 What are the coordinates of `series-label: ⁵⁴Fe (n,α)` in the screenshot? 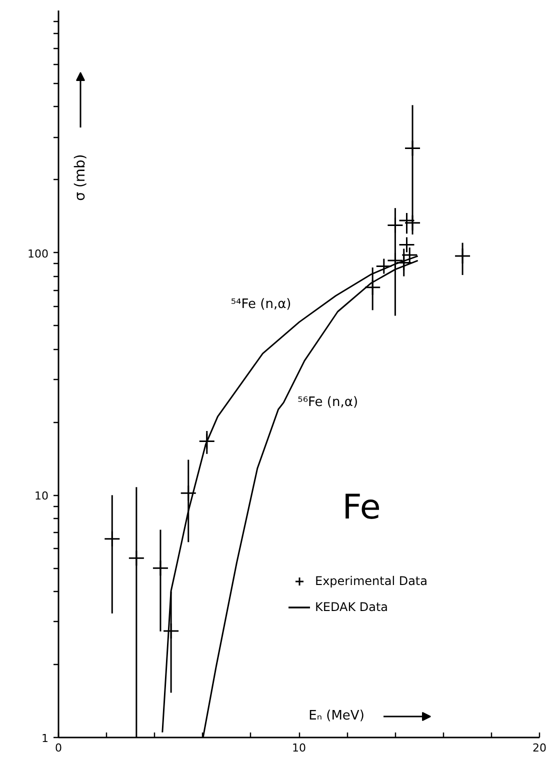 It's located at (261, 304).